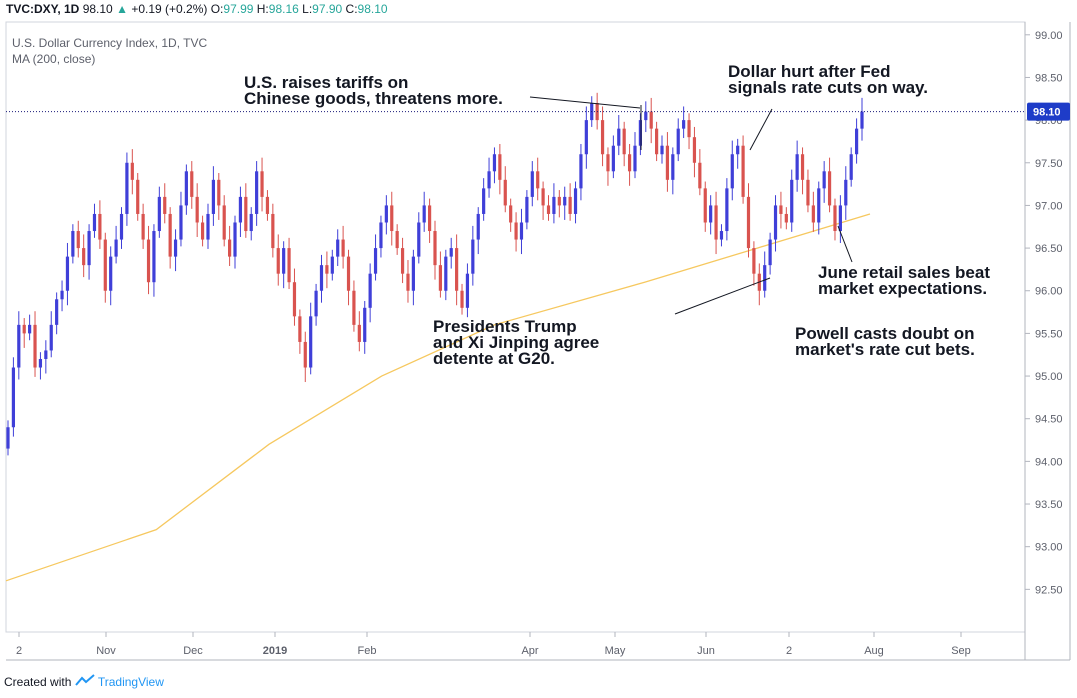 The width and height of the screenshot is (1077, 698). I want to click on annotation-g20-detente-line: and Xi Jinping agree, so click(516, 342).